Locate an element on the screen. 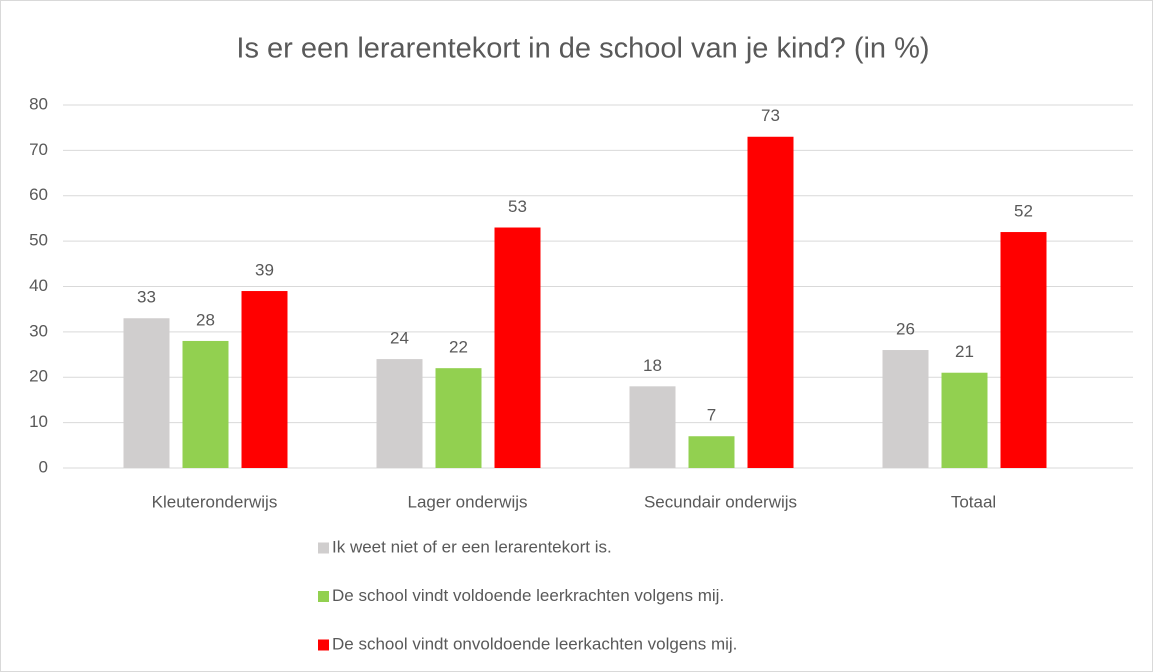  value-label: 73 is located at coordinates (770, 115).